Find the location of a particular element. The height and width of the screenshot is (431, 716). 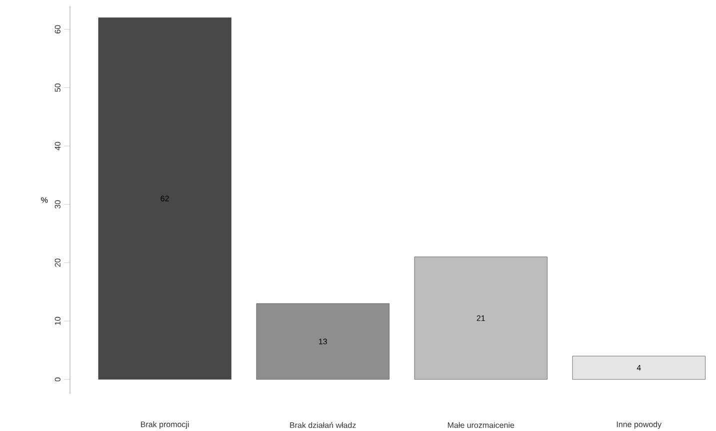

y-tick-label: 30 is located at coordinates (57, 204).